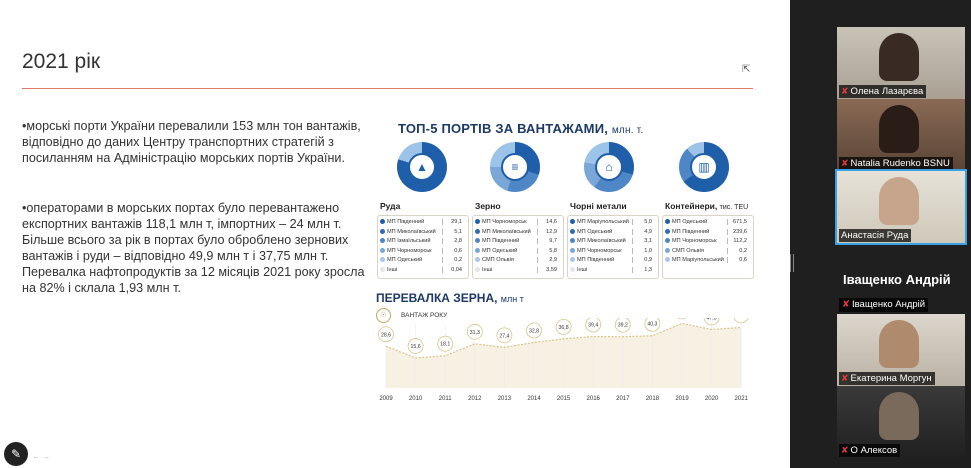 The width and height of the screenshot is (971, 468). Describe the element at coordinates (423, 222) in the screenshot. I see `port-row: МП Південний 29,1` at that location.